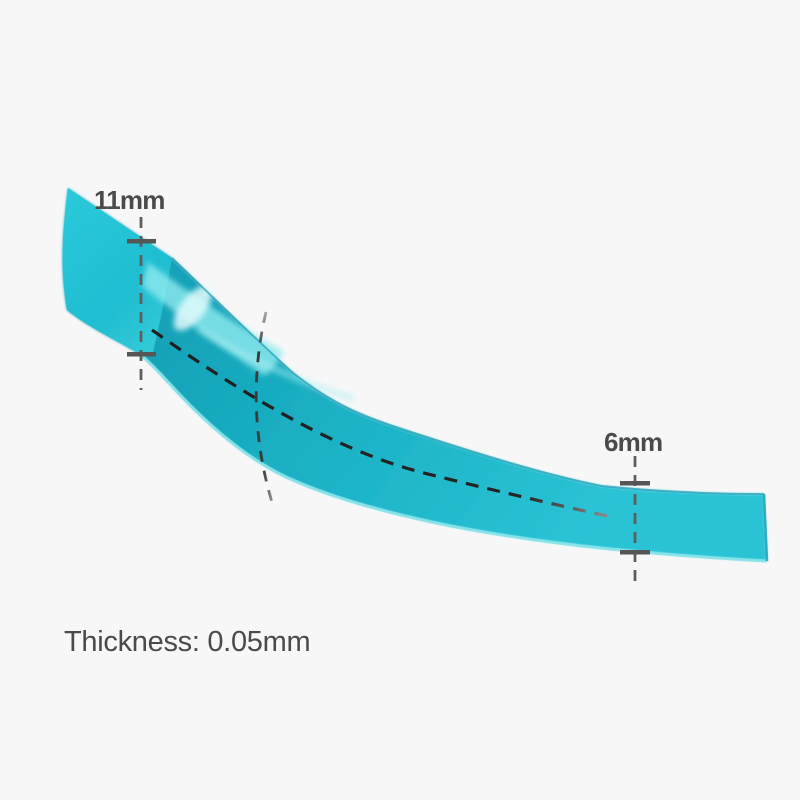 The width and height of the screenshot is (800, 800). I want to click on strip-right-cut-edge, so click(765, 527).